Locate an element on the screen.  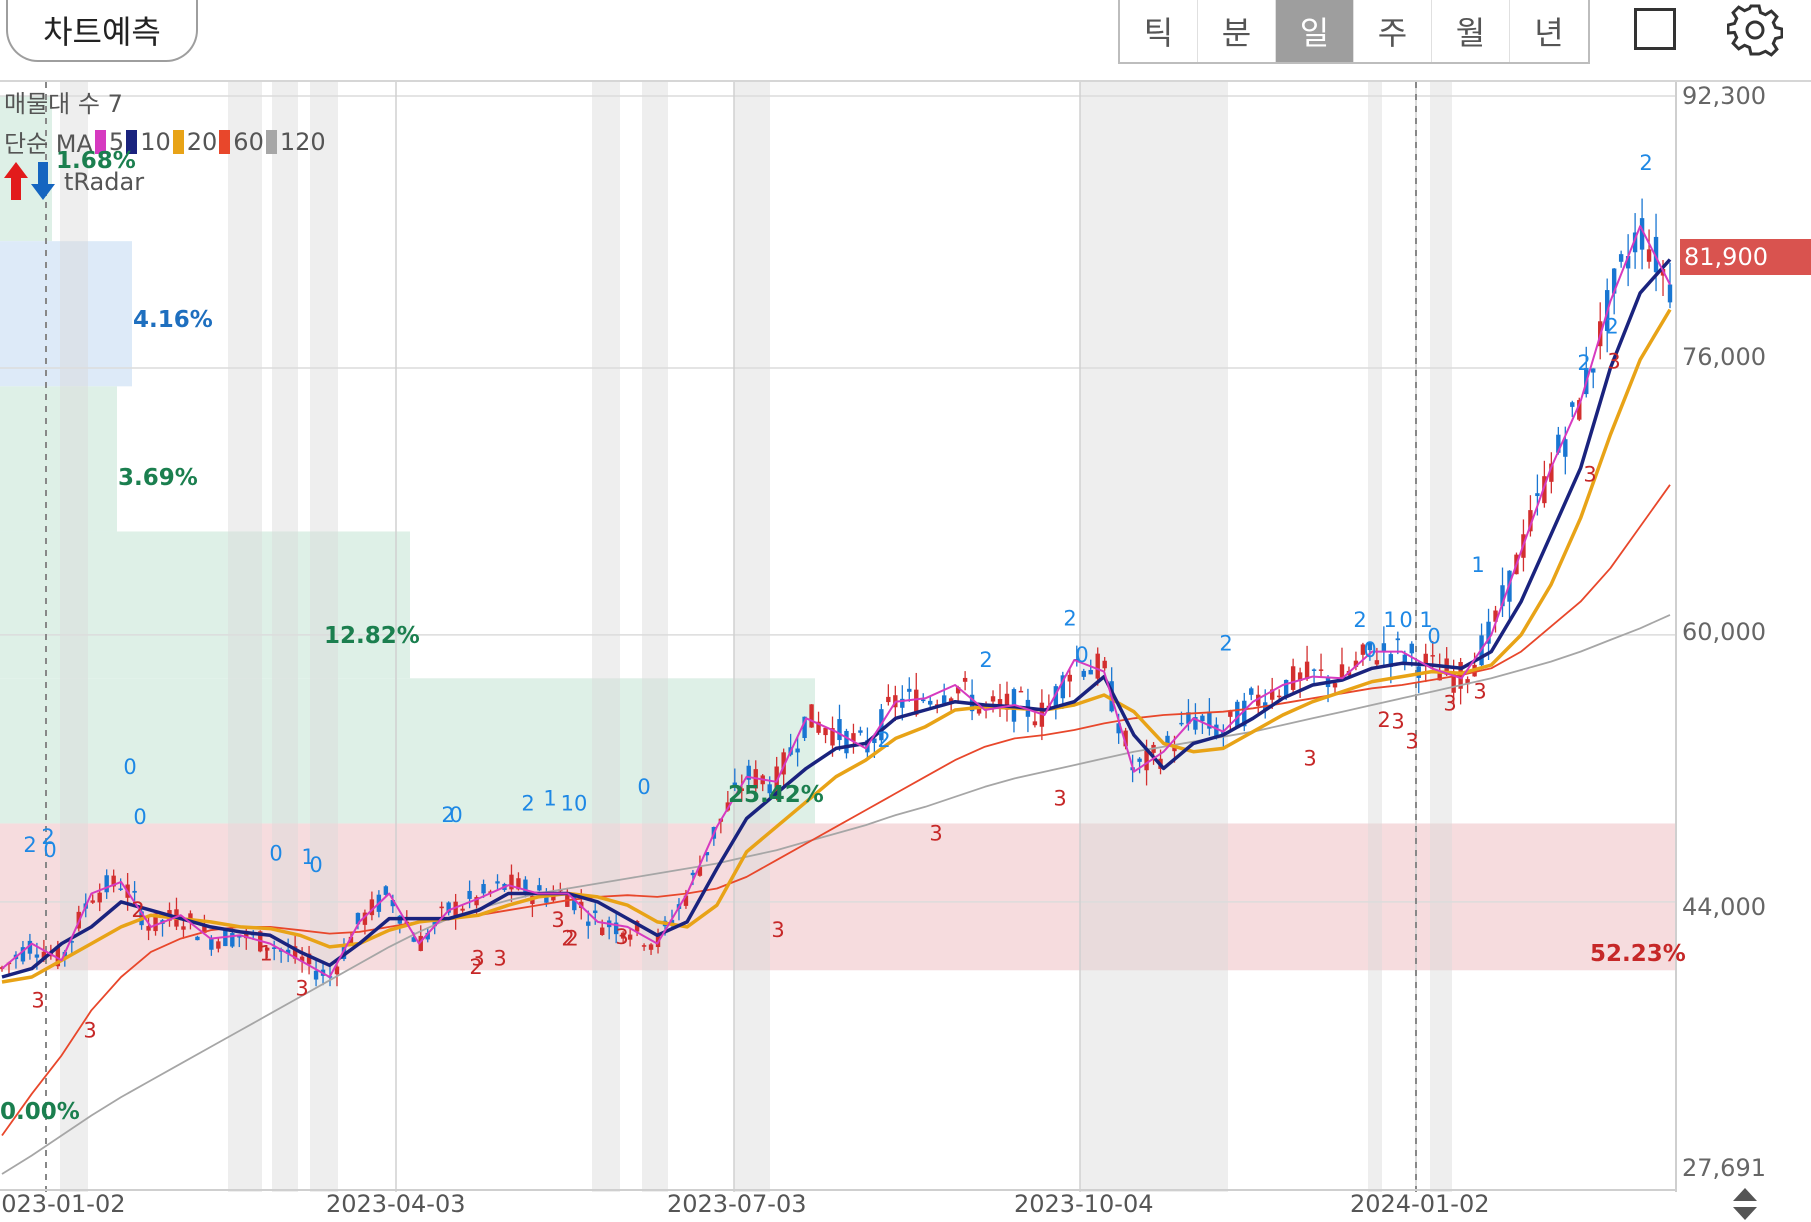
price-tick-4: 44,000 is located at coordinates (1724, 907).